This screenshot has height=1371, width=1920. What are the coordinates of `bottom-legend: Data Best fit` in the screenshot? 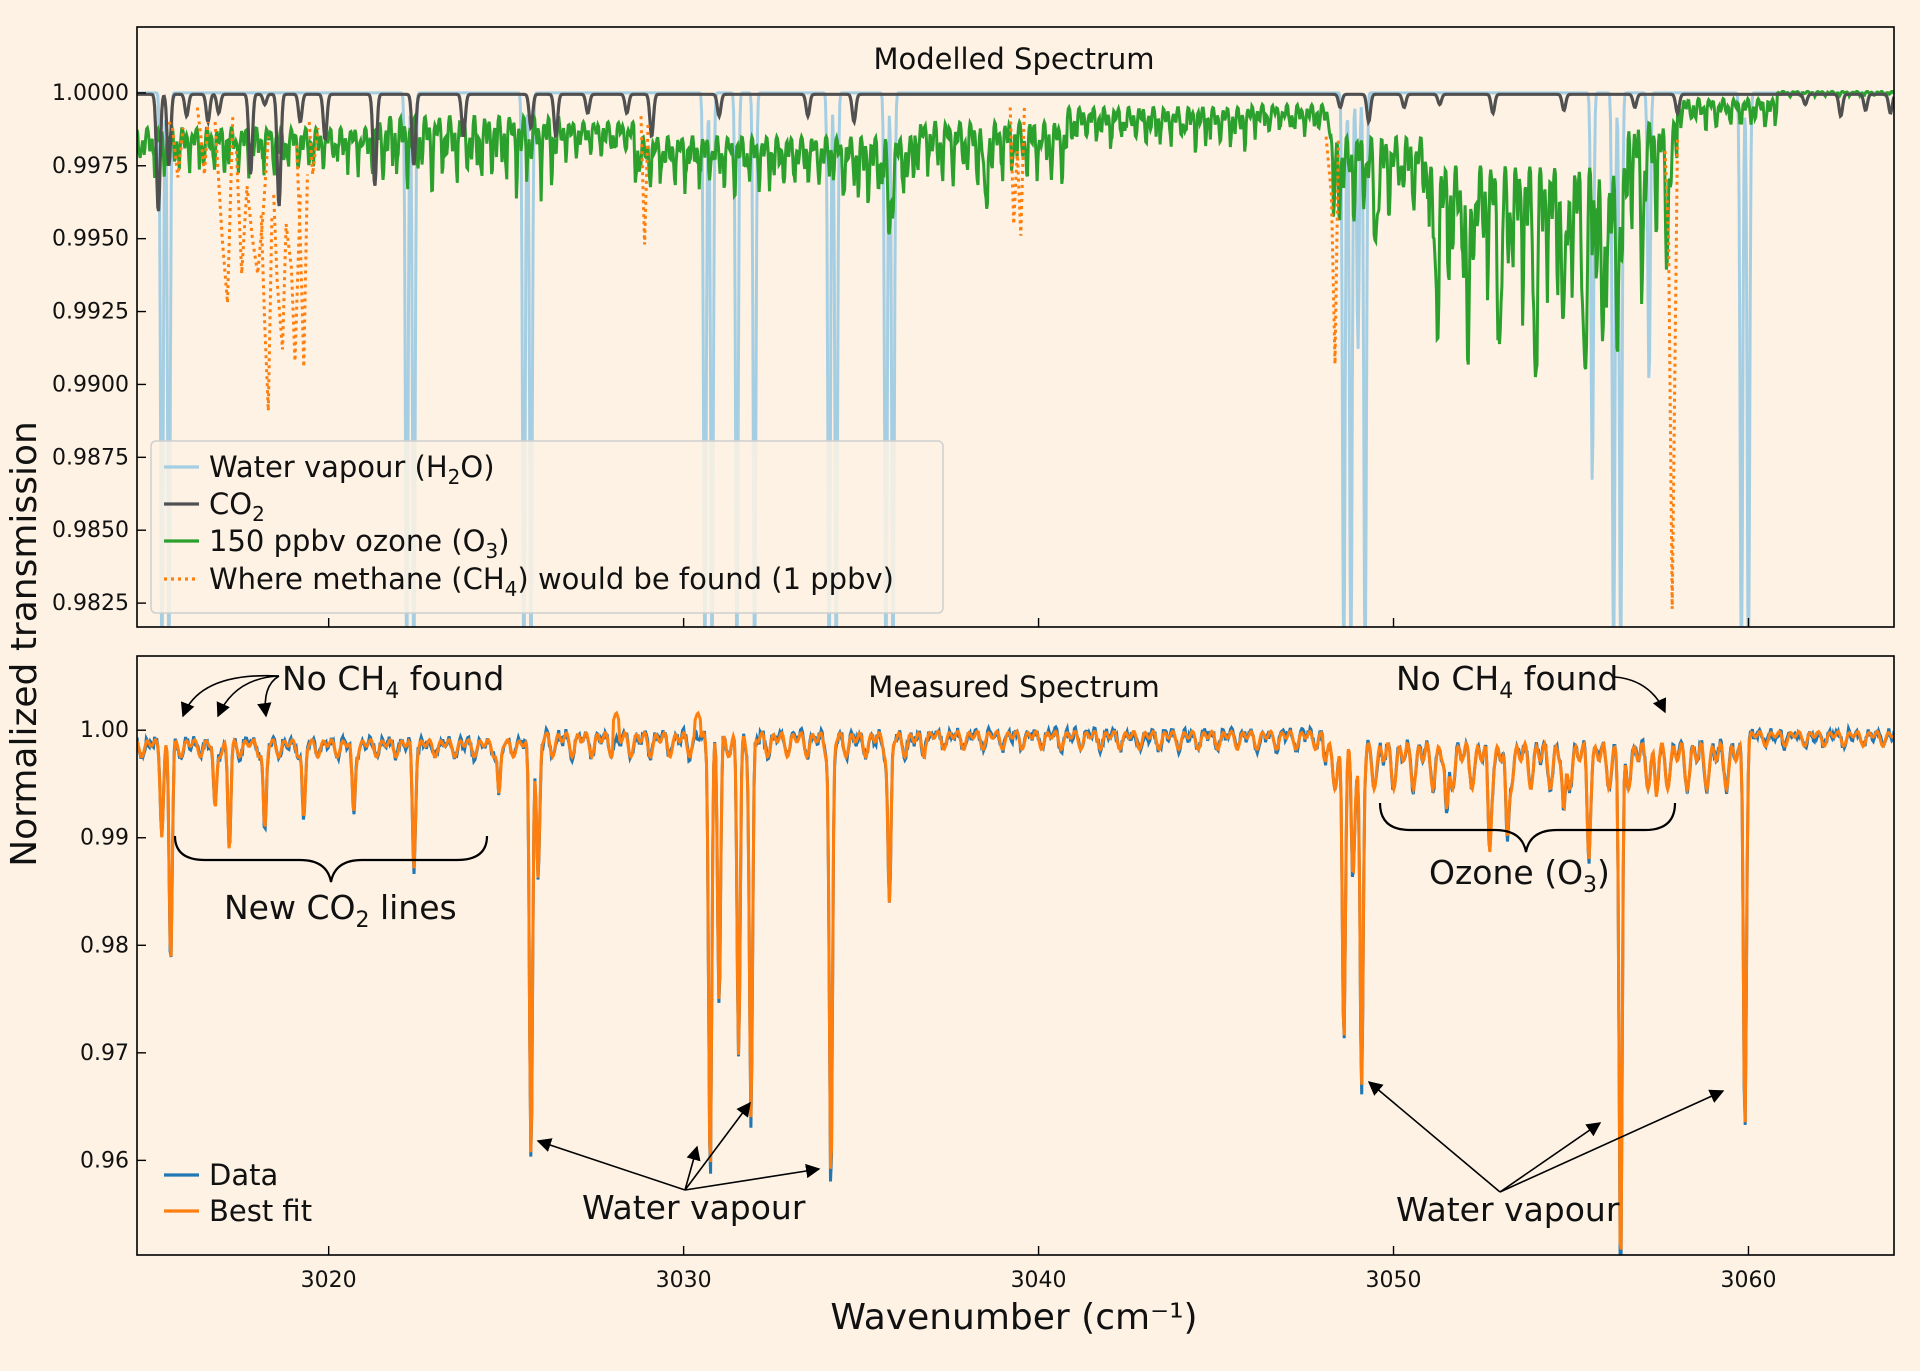 It's located at (238, 1193).